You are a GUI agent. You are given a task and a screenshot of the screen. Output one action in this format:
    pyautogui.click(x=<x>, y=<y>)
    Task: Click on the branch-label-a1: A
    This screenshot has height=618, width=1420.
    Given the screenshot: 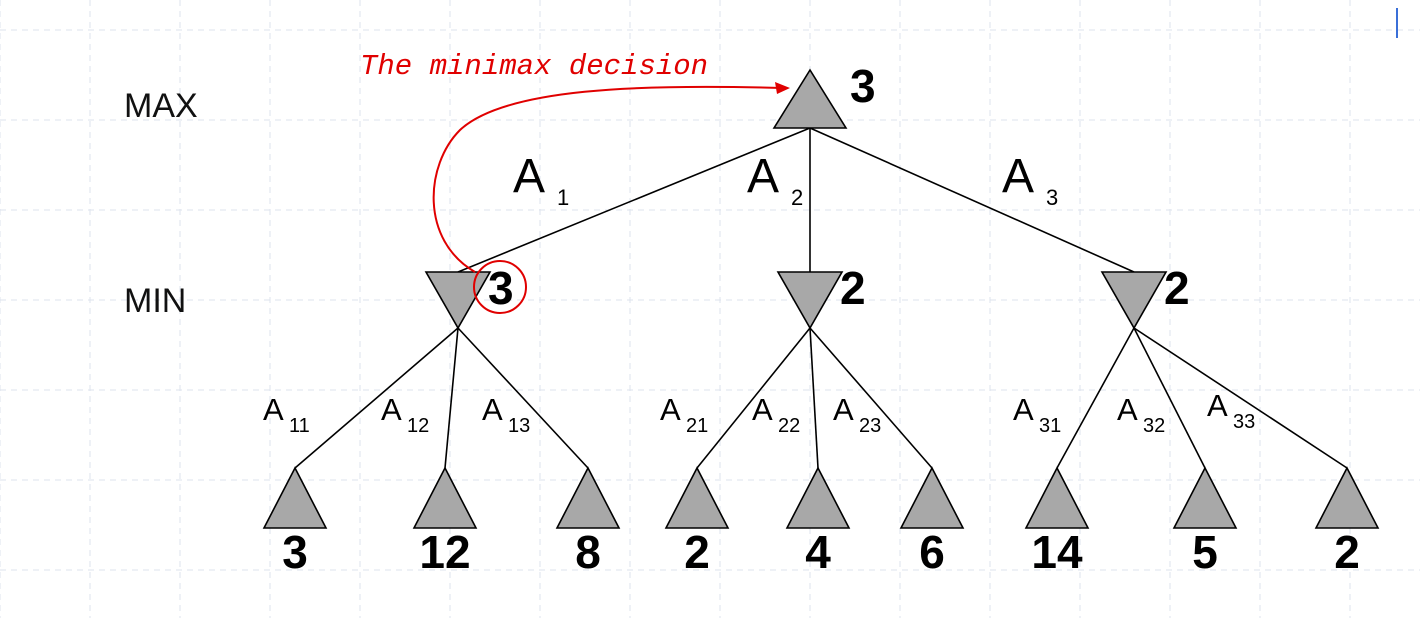 What is the action you would take?
    pyautogui.click(x=529, y=176)
    